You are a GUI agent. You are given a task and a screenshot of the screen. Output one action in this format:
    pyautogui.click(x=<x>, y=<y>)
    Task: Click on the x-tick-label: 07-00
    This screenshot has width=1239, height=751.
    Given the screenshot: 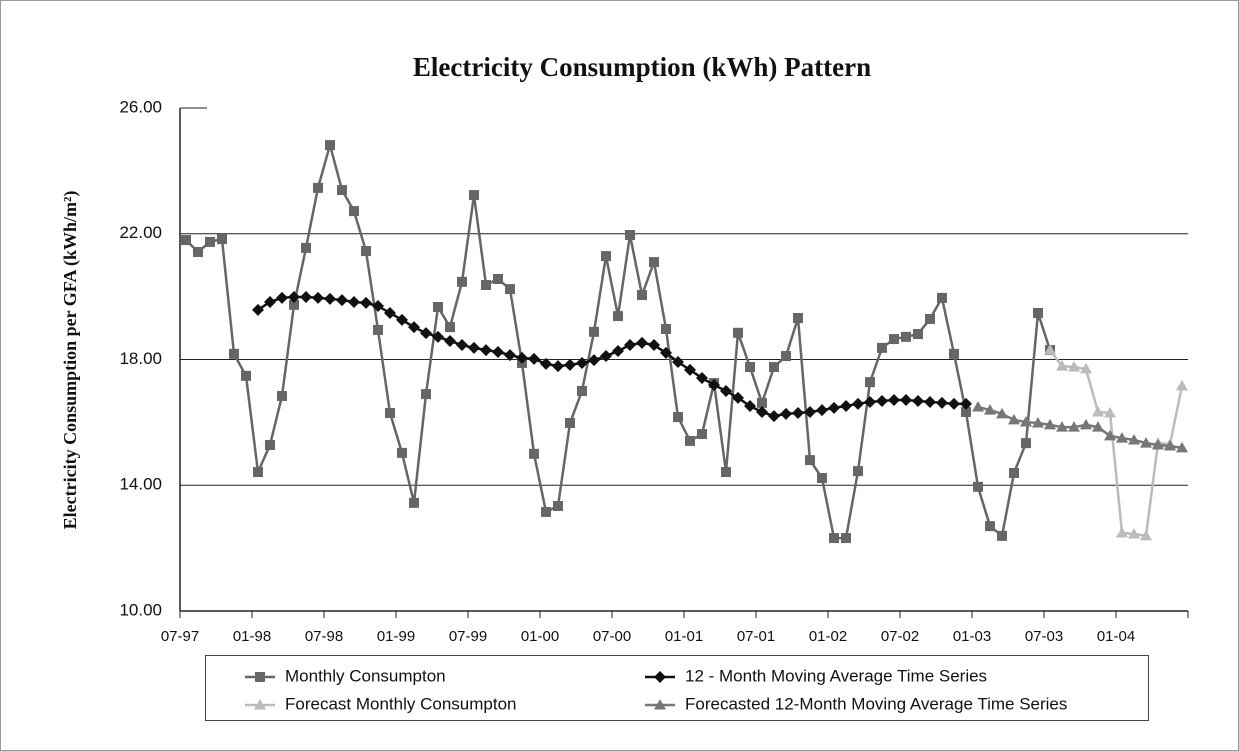 What is the action you would take?
    pyautogui.click(x=612, y=636)
    